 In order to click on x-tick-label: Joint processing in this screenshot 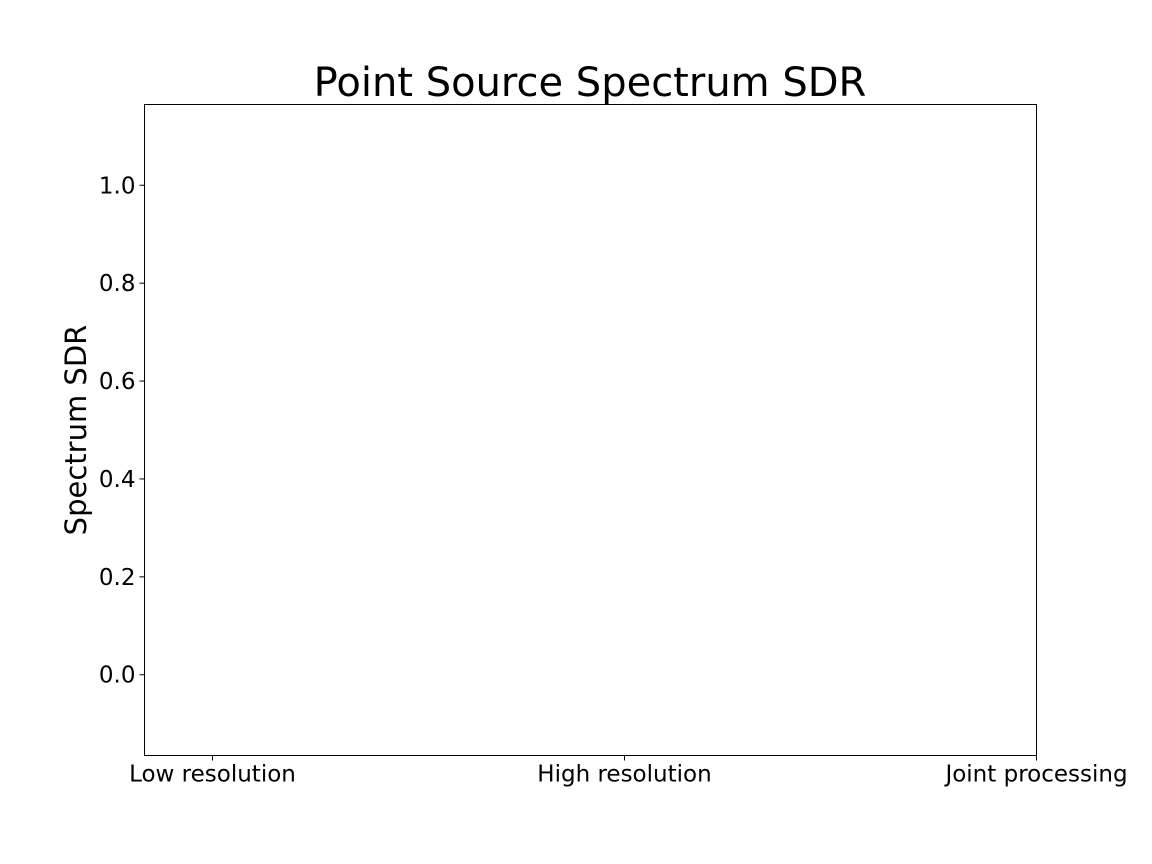, I will do `click(1035, 775)`.